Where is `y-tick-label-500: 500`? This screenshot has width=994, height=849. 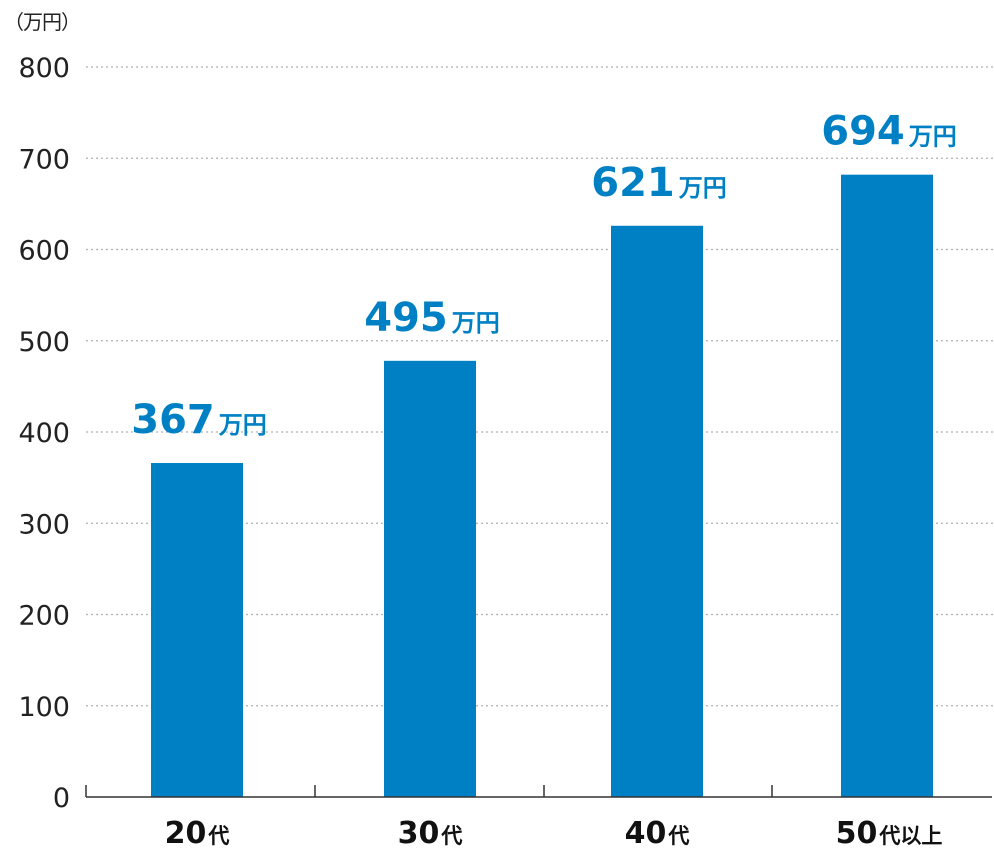
y-tick-label-500: 500 is located at coordinates (44, 342).